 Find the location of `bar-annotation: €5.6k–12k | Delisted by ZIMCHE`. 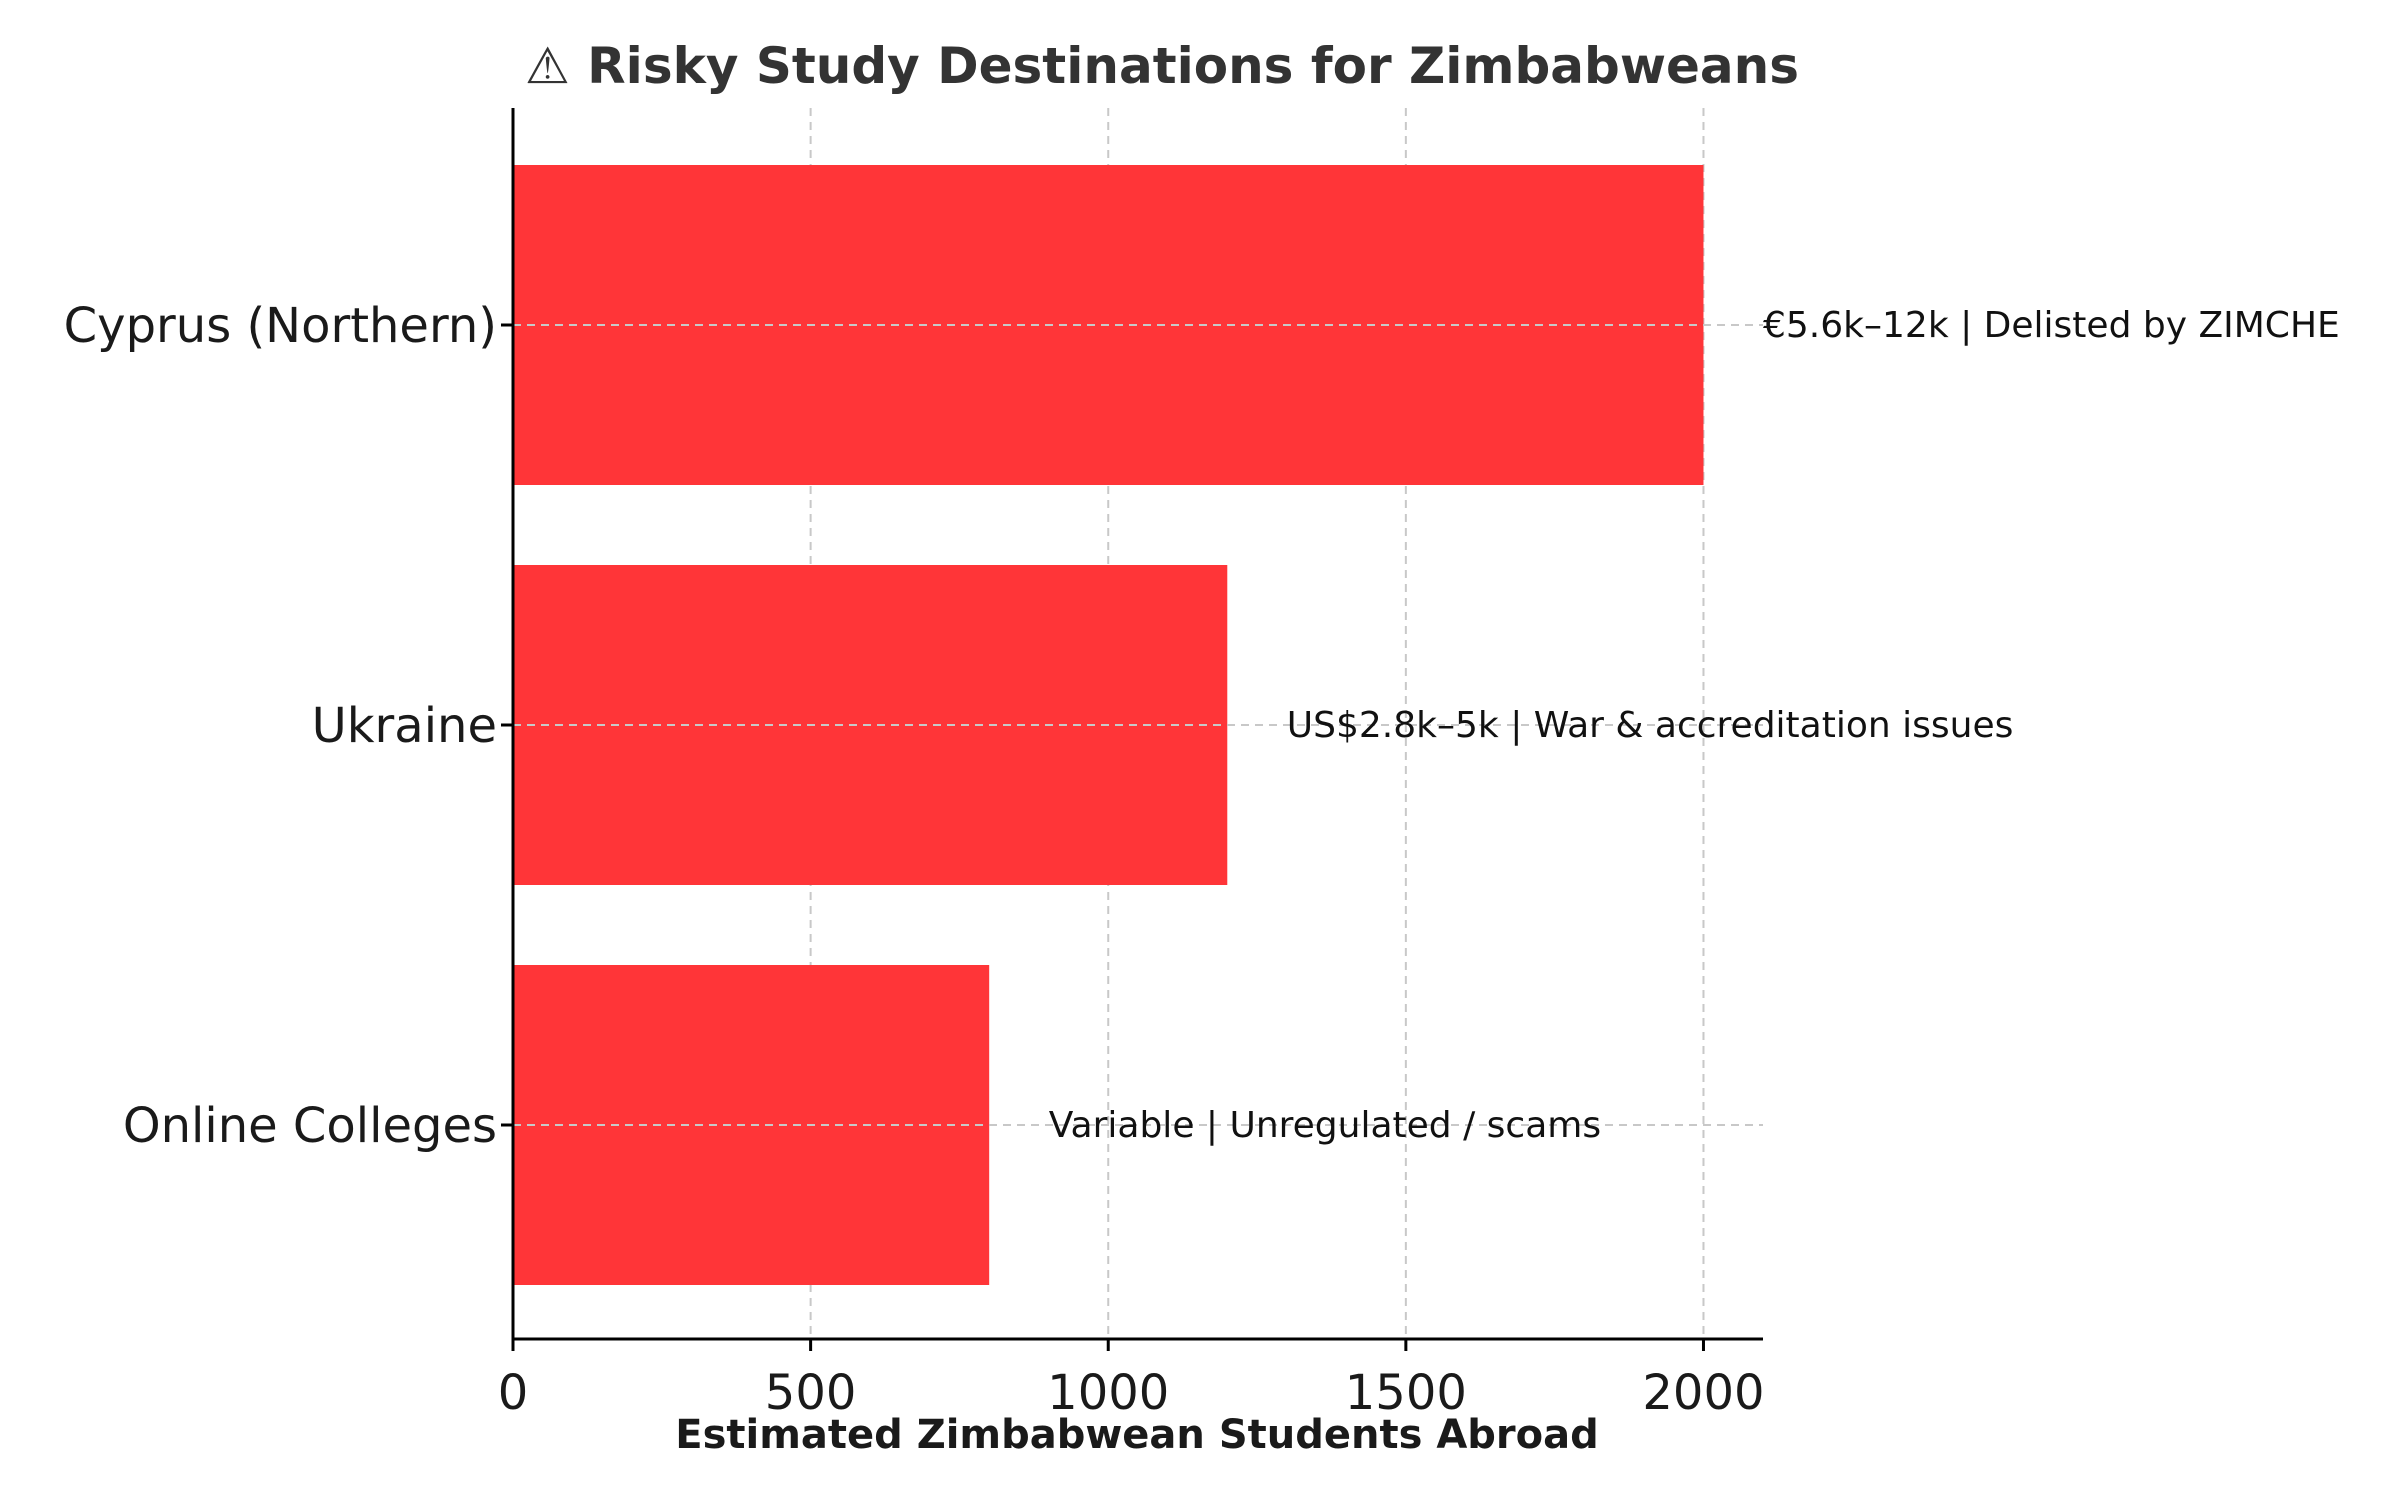

bar-annotation: €5.6k–12k | Delisted by ZIMCHE is located at coordinates (2051, 325).